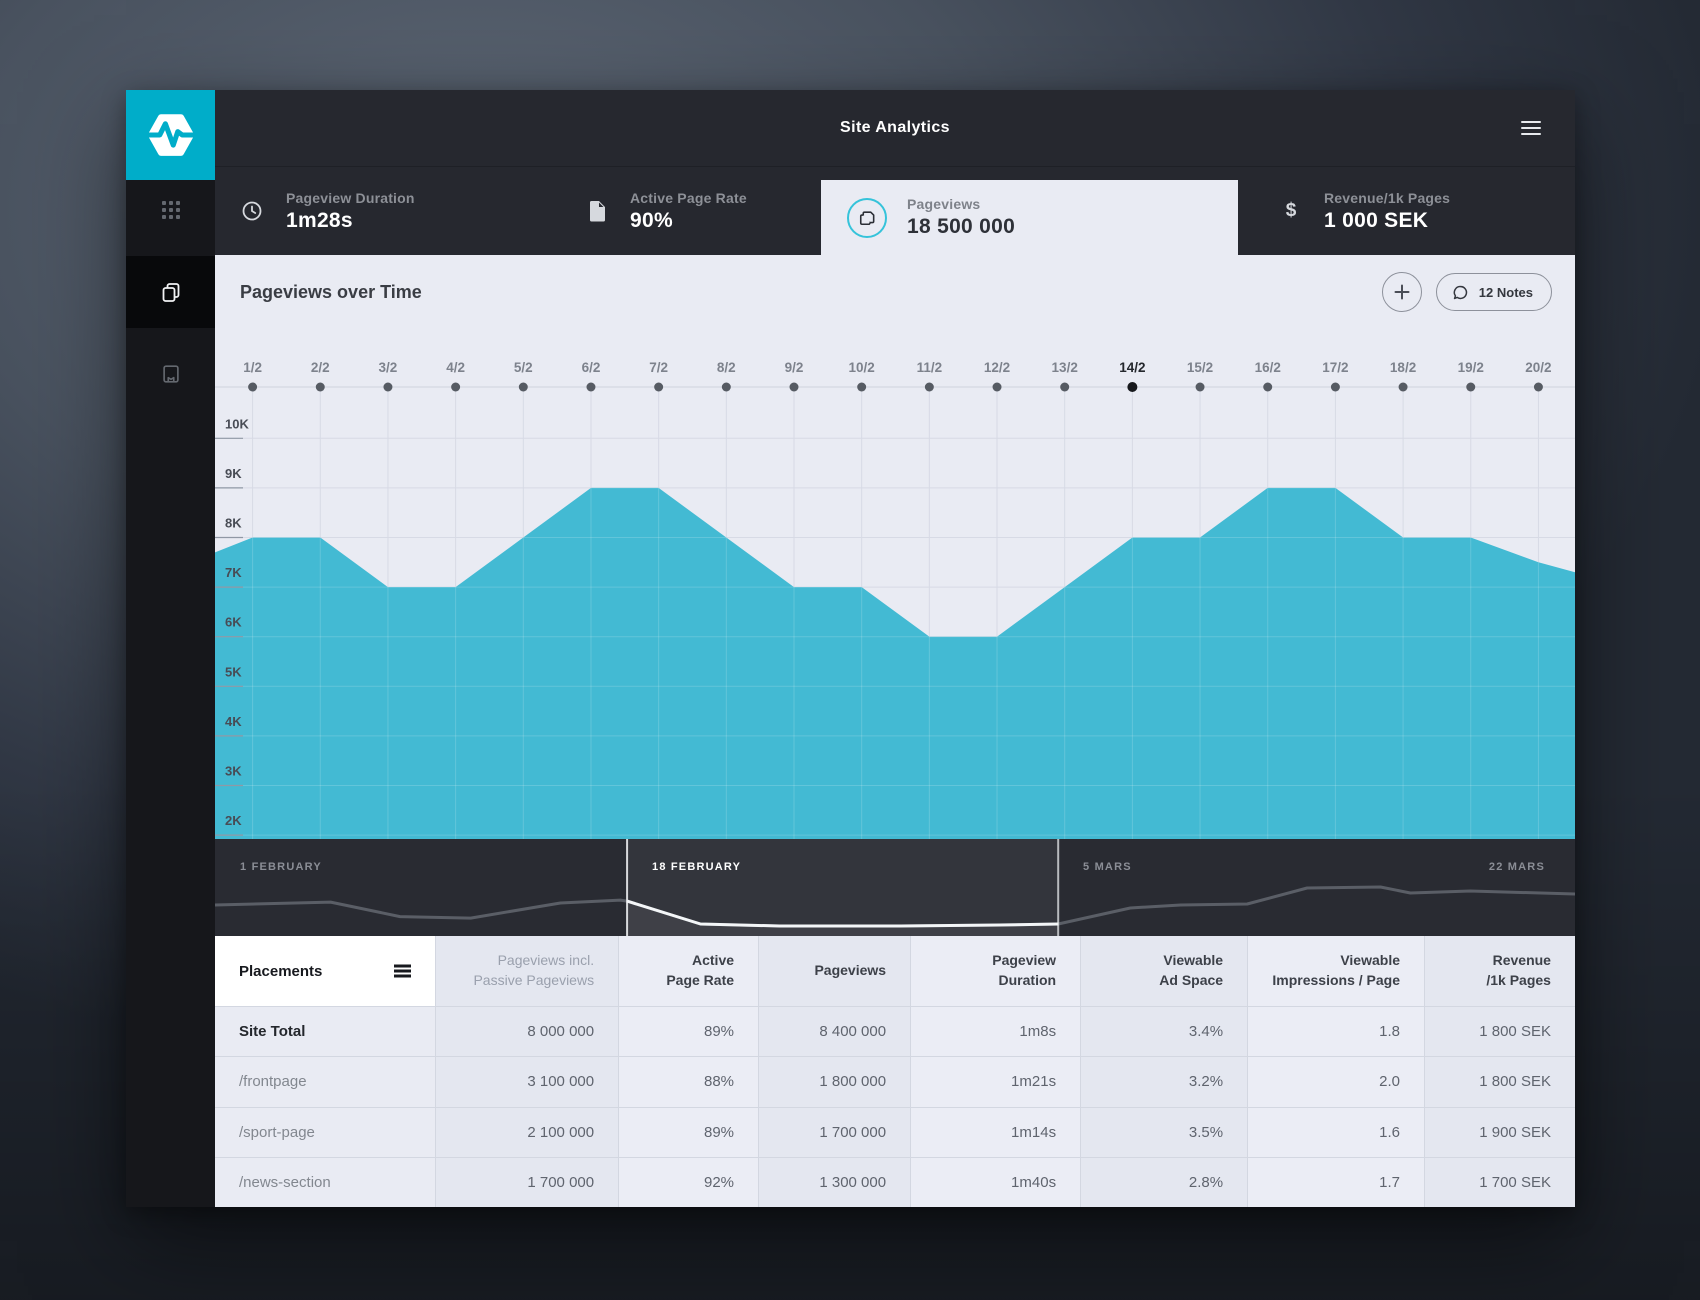  I want to click on y-tick-label-7K: 7K, so click(233, 572).